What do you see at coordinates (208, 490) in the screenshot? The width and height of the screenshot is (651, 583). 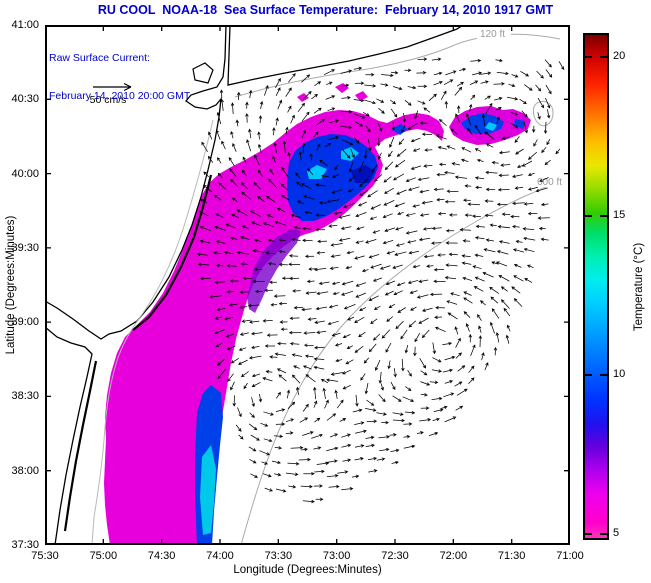 I see `sst-cyan-core-south` at bounding box center [208, 490].